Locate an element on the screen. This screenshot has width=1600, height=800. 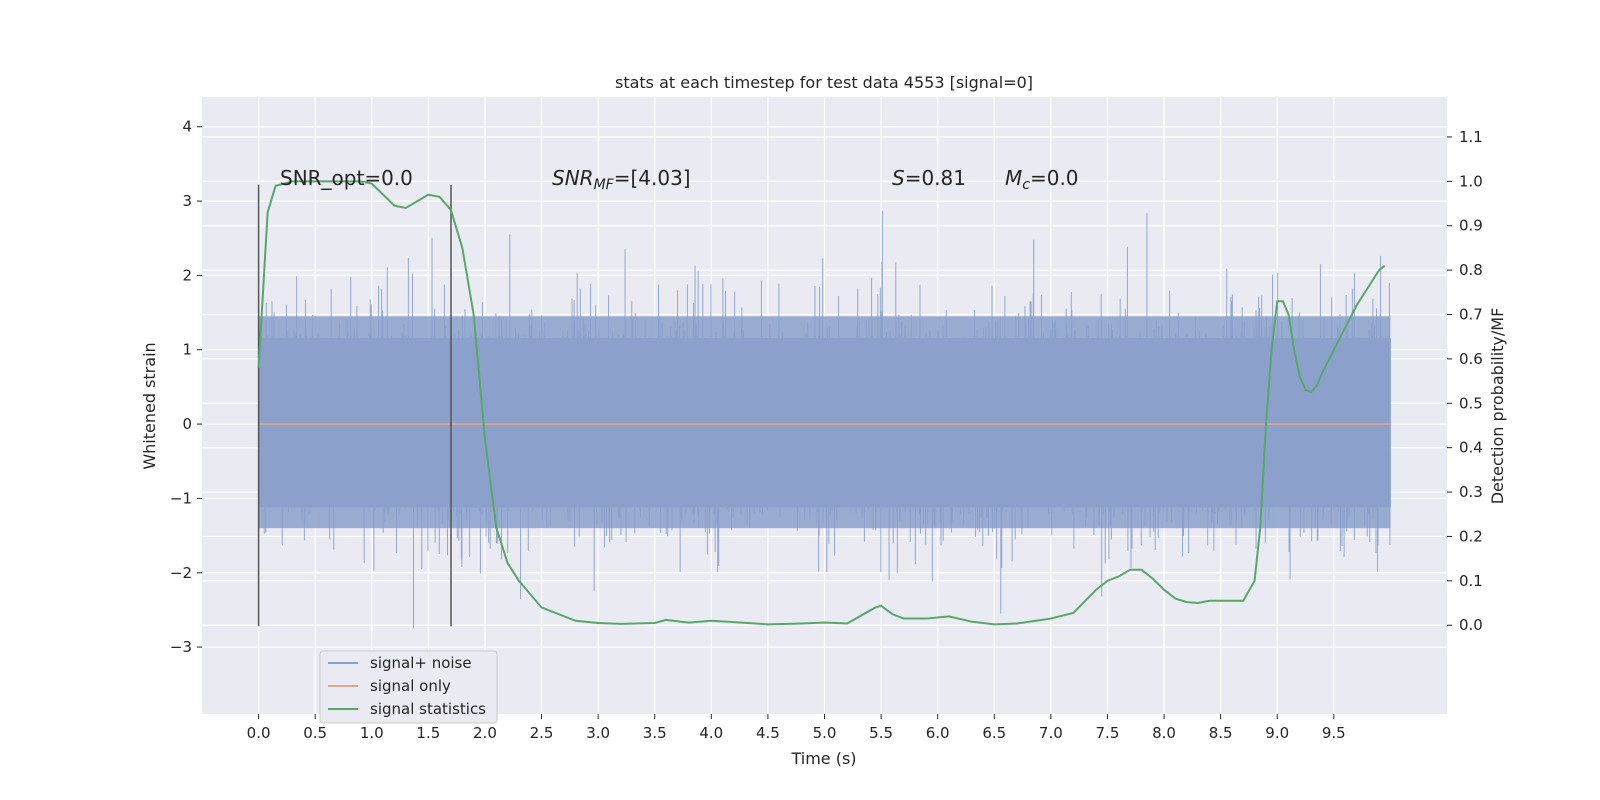
x-tick-label-10: 5.0 is located at coordinates (825, 733).